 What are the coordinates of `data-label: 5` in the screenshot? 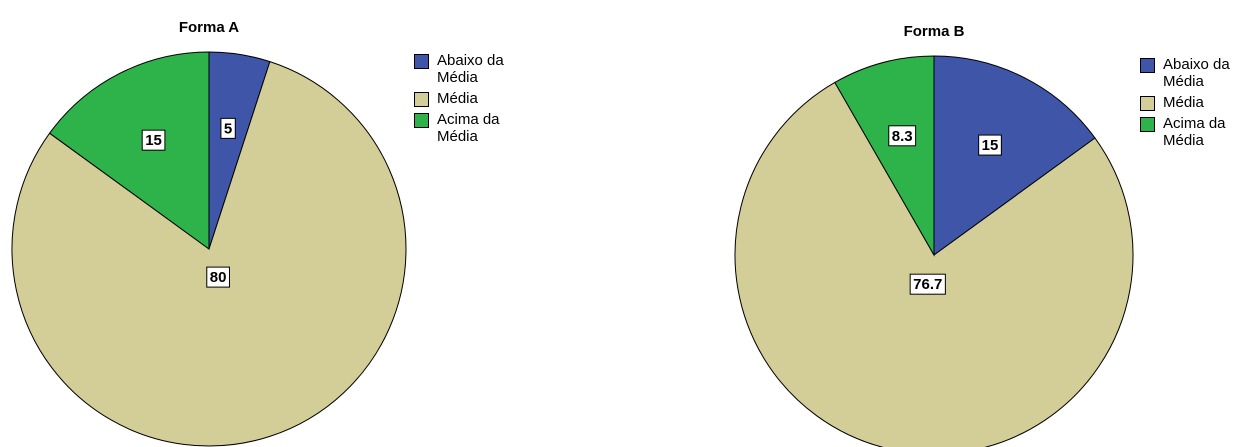 It's located at (228, 128).